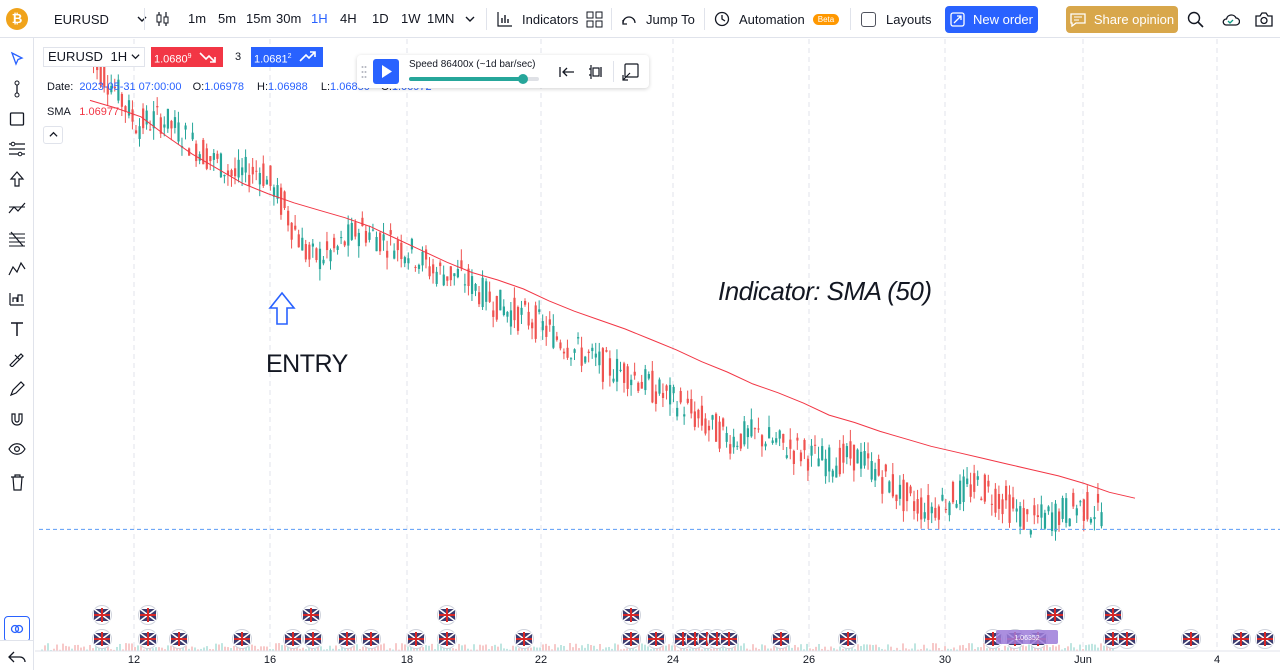 Image resolution: width=1280 pixels, height=670 pixels. What do you see at coordinates (474, 79) in the screenshot?
I see `speed-slider` at bounding box center [474, 79].